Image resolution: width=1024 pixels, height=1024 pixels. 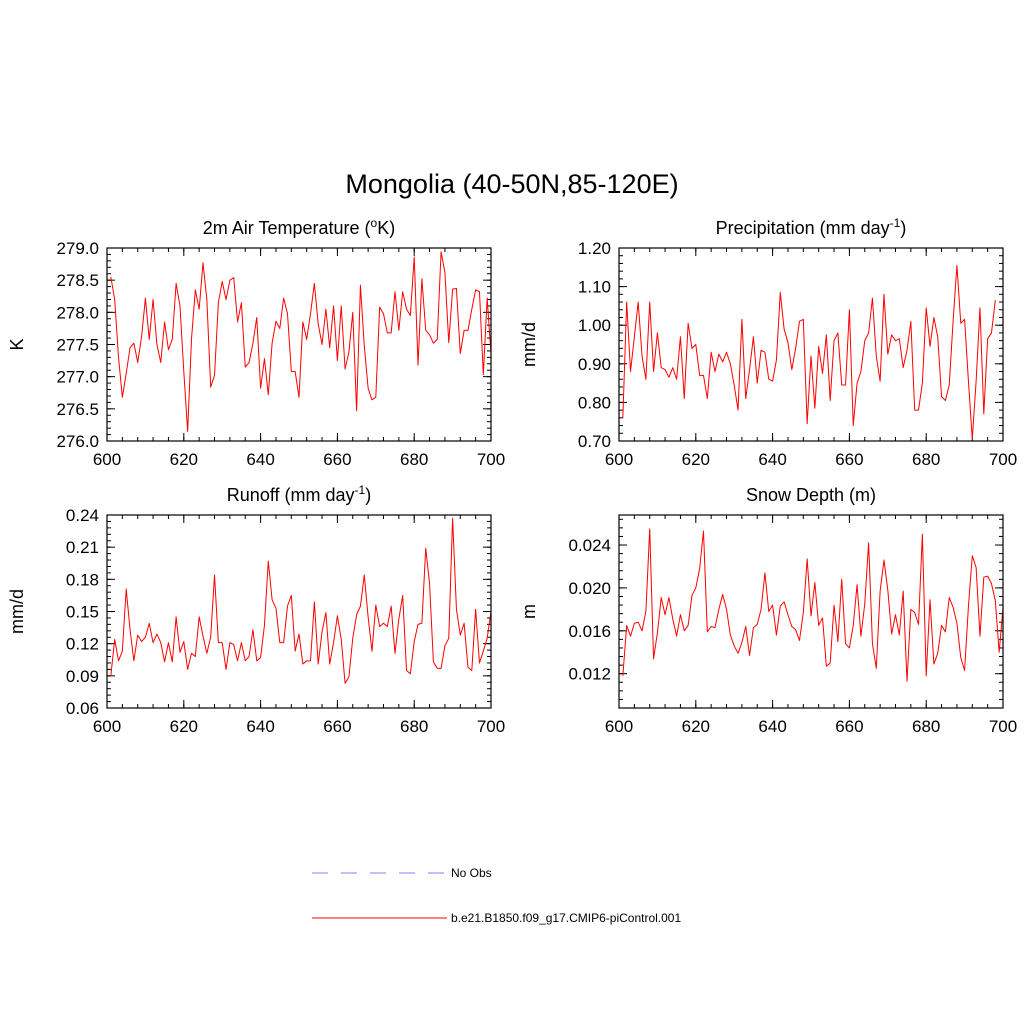 I want to click on panel-title-runoff: Runoff (mm day-1), so click(x=299, y=494).